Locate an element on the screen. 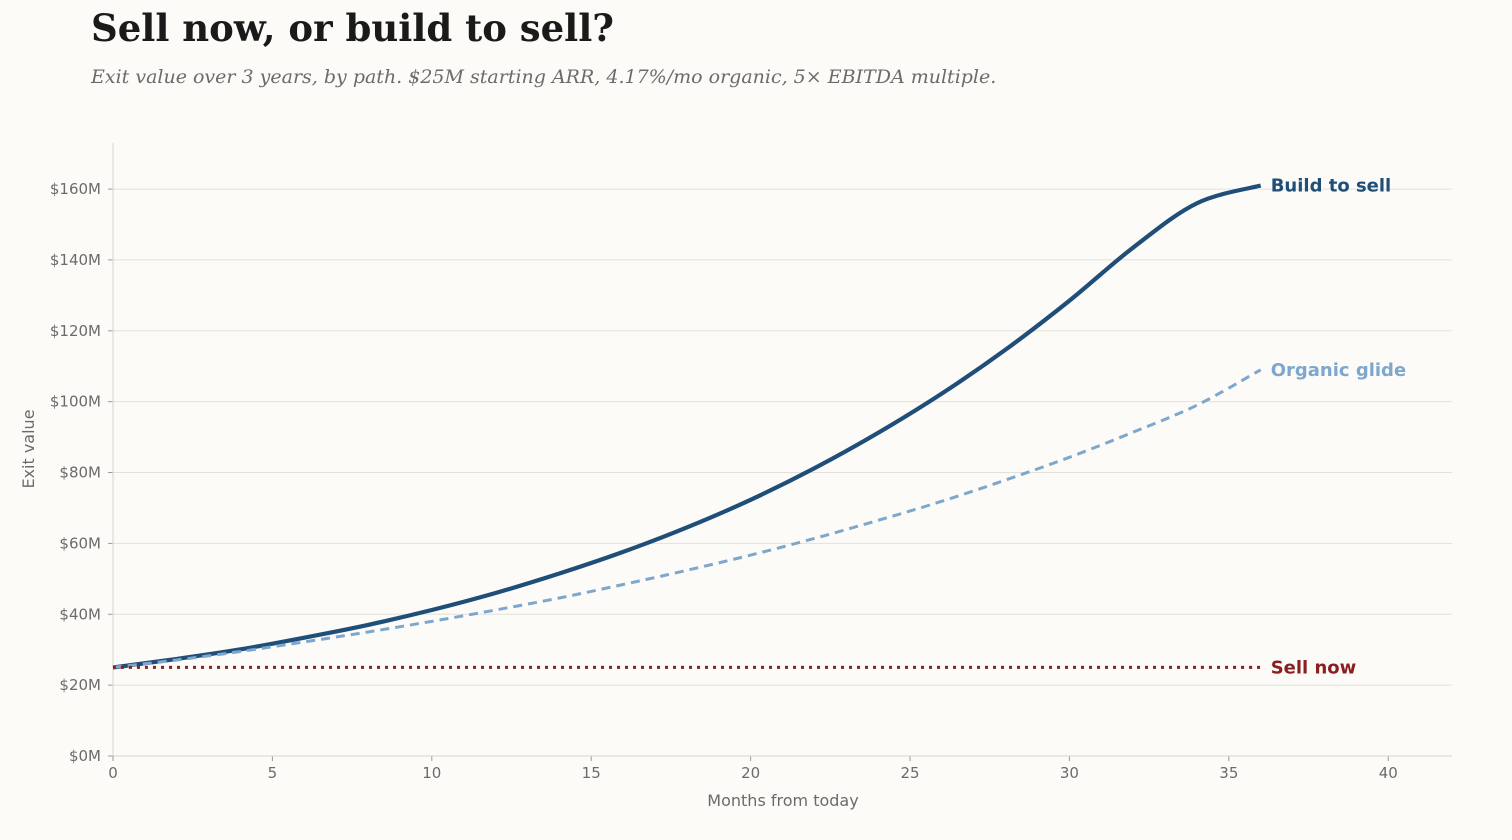 Image resolution: width=1512 pixels, height=840 pixels. x-tick-label: 0 is located at coordinates (113, 773).